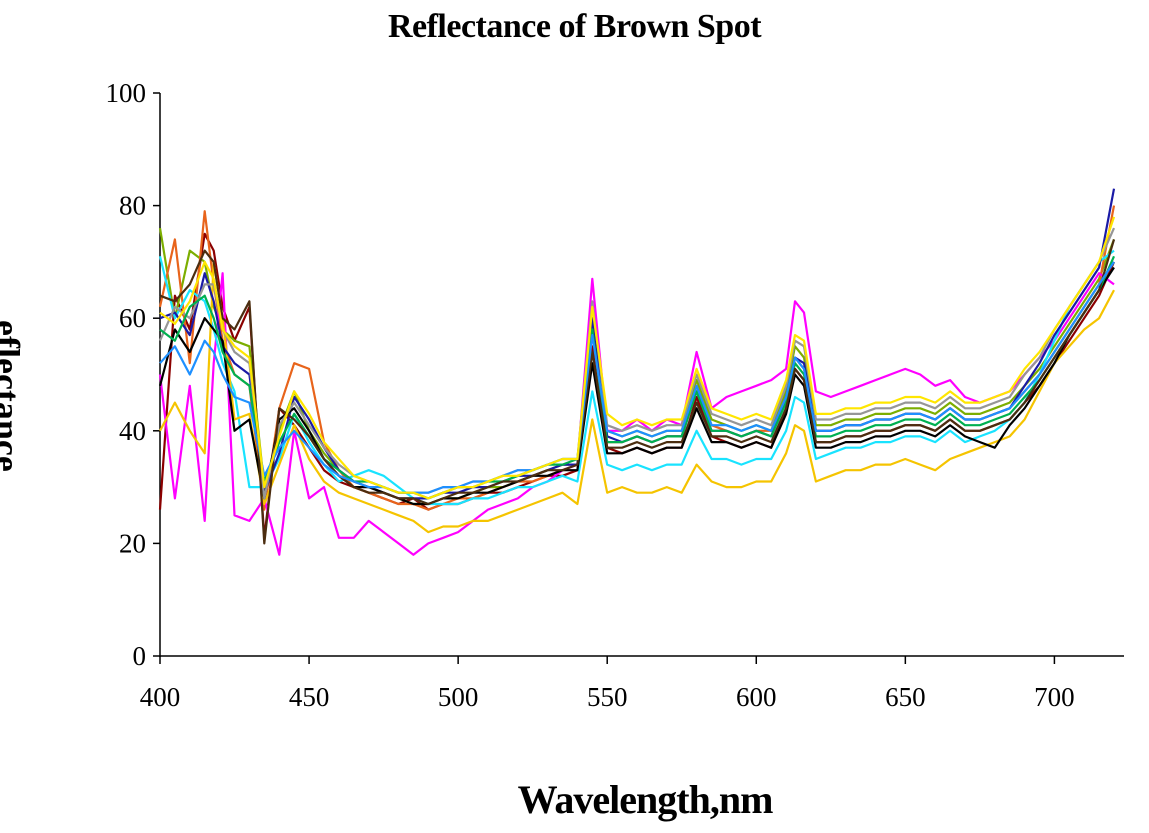  What do you see at coordinates (645, 799) in the screenshot?
I see `x-axis-title: Wavelength,nm` at bounding box center [645, 799].